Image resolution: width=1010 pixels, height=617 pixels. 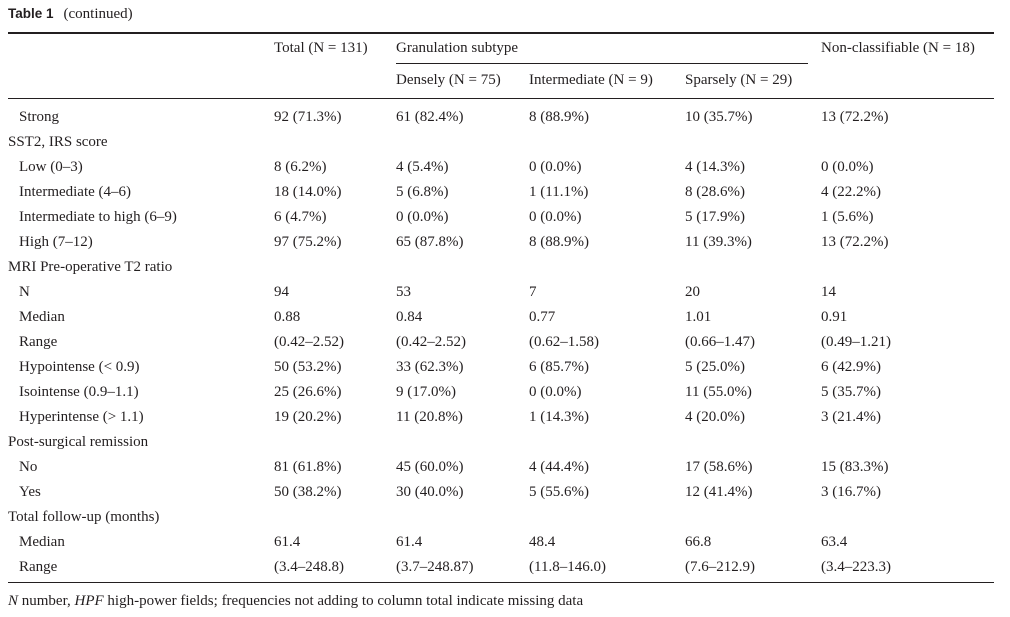 What do you see at coordinates (98, 14) in the screenshot?
I see `table-continued: (continued)` at bounding box center [98, 14].